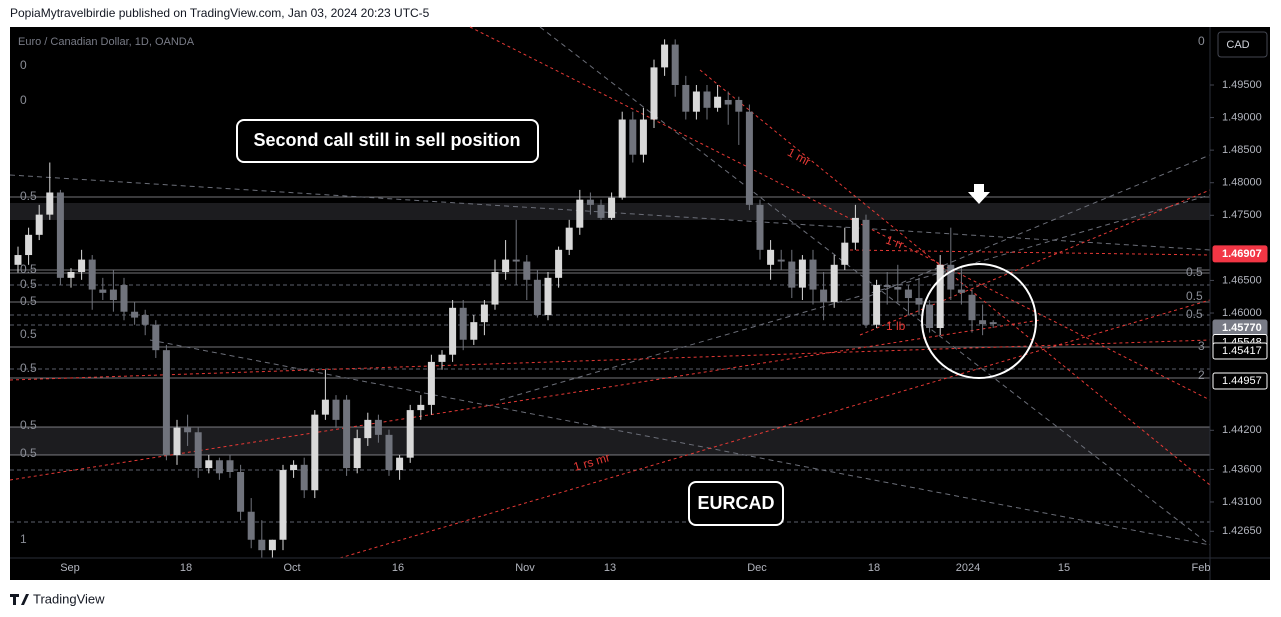 This screenshot has height=617, width=1281. Describe the element at coordinates (398, 568) in the screenshot. I see `time-tick-label: 16` at that location.